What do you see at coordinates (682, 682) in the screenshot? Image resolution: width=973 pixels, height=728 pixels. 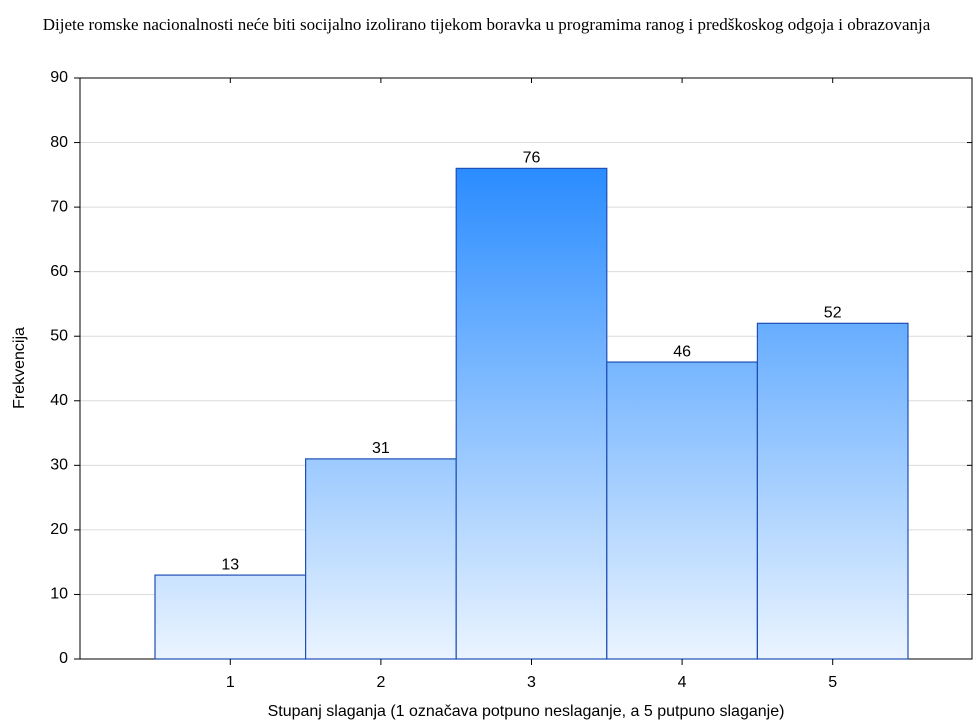 I see `x-tick-label: 4` at bounding box center [682, 682].